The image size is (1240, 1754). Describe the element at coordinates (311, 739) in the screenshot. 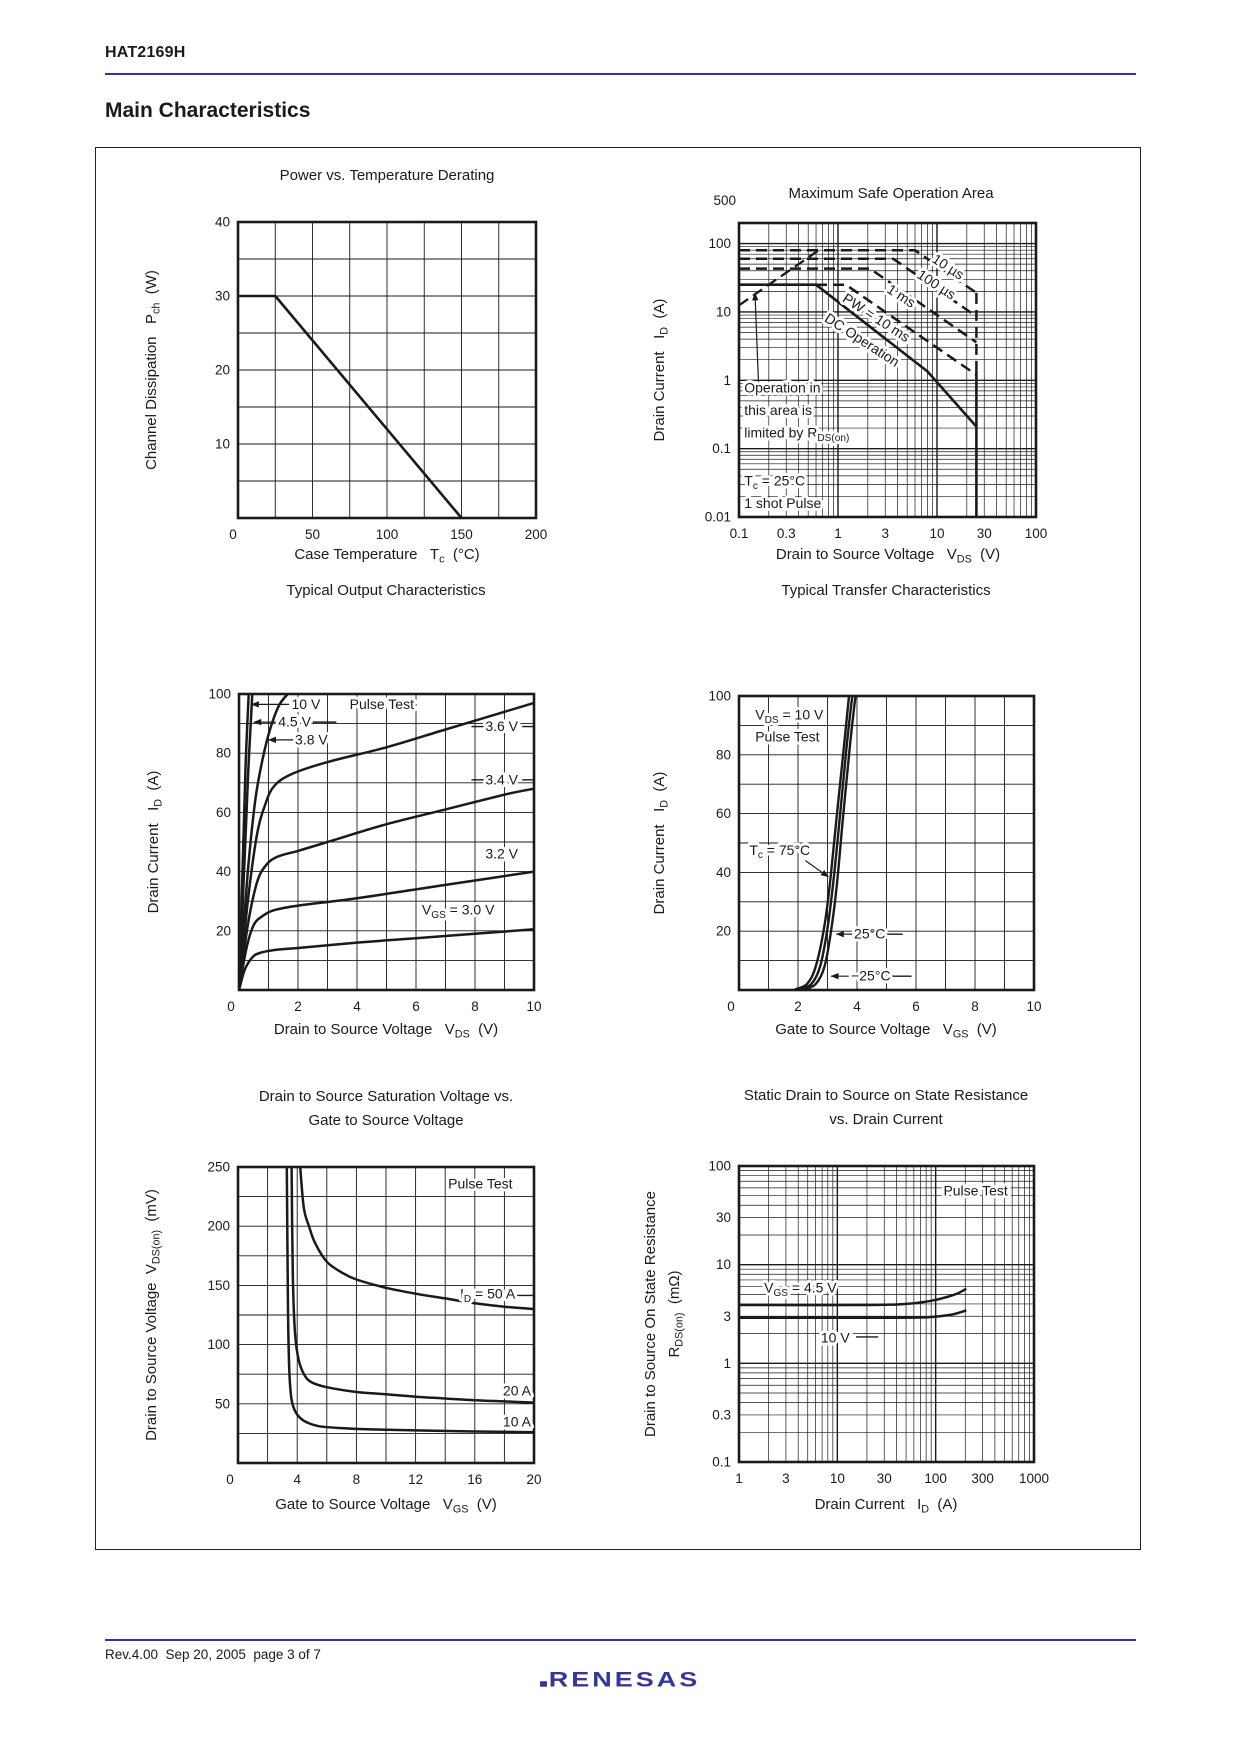

I see `output-characteristics-chart-annotation: 3.8 V` at that location.